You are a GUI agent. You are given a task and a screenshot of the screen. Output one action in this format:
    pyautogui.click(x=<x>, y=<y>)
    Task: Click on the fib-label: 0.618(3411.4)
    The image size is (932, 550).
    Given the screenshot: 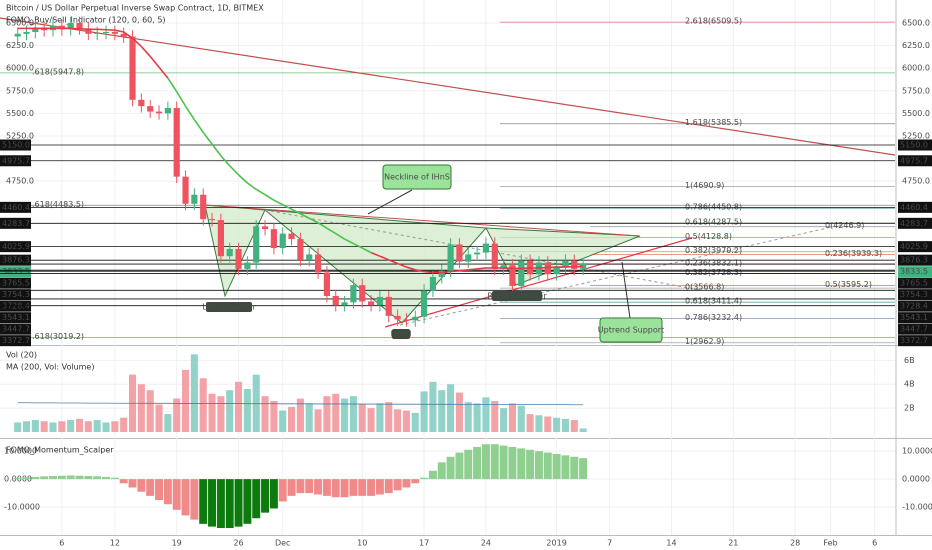 What is the action you would take?
    pyautogui.click(x=713, y=301)
    